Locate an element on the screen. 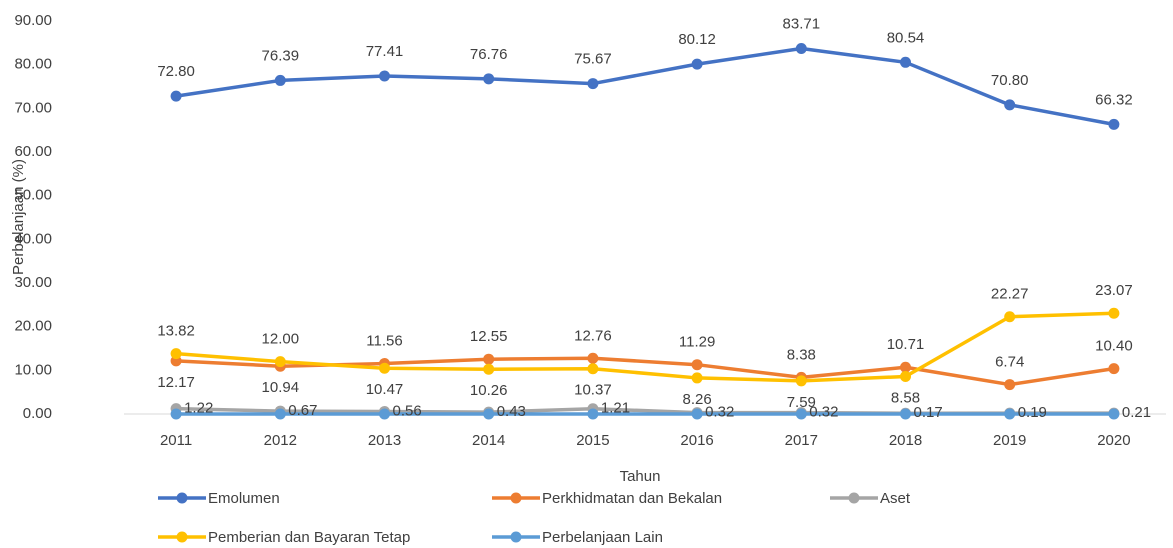  x-tick-label: 2014 is located at coordinates (488, 440).